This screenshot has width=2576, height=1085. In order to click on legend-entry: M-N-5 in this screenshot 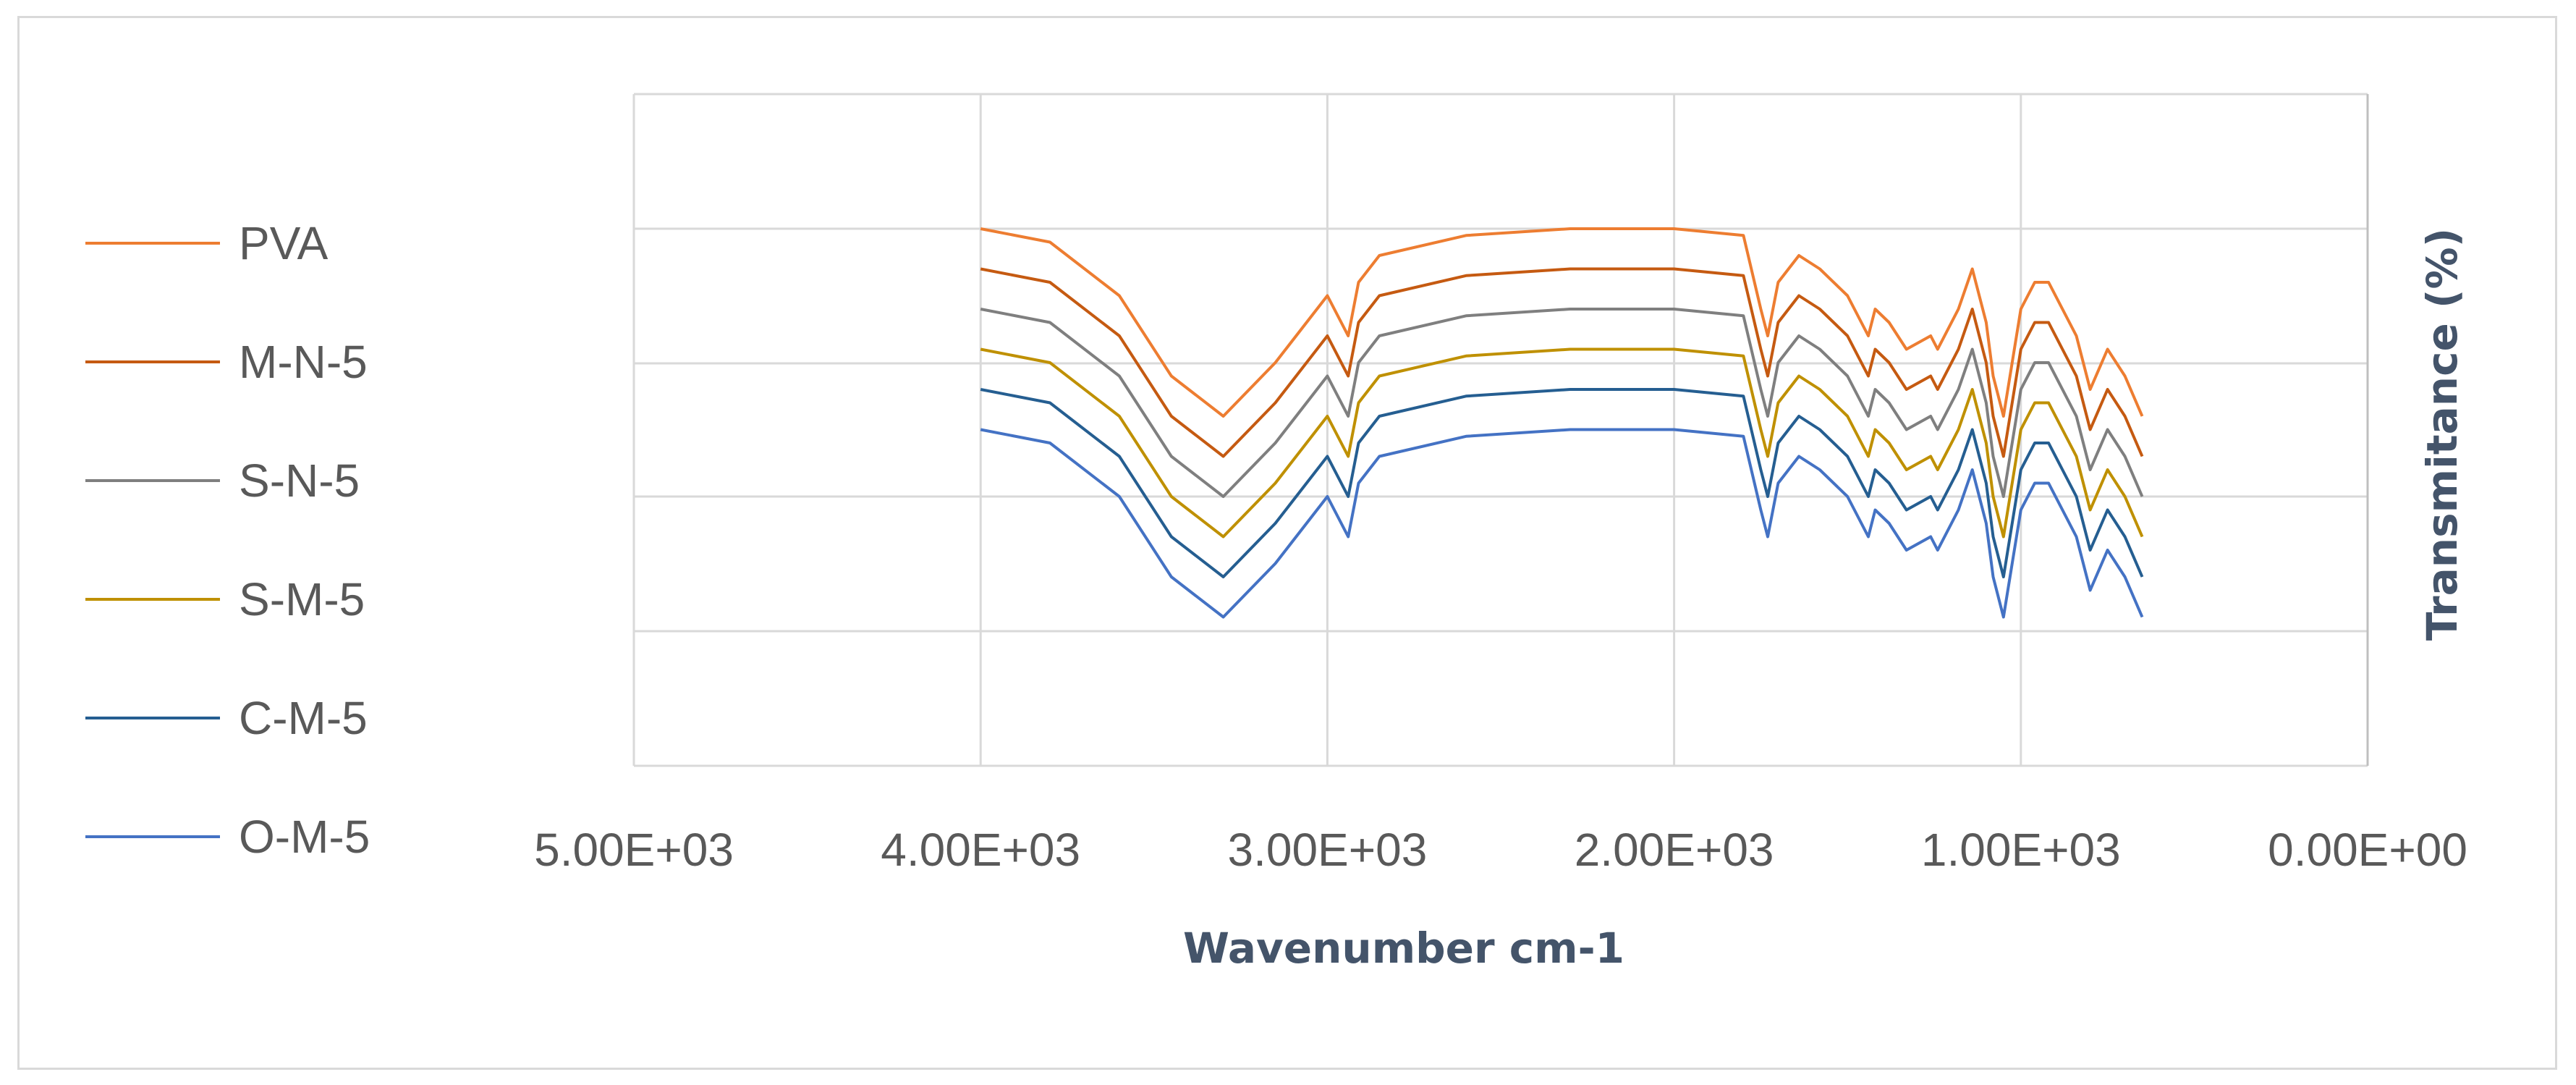, I will do `click(226, 362)`.